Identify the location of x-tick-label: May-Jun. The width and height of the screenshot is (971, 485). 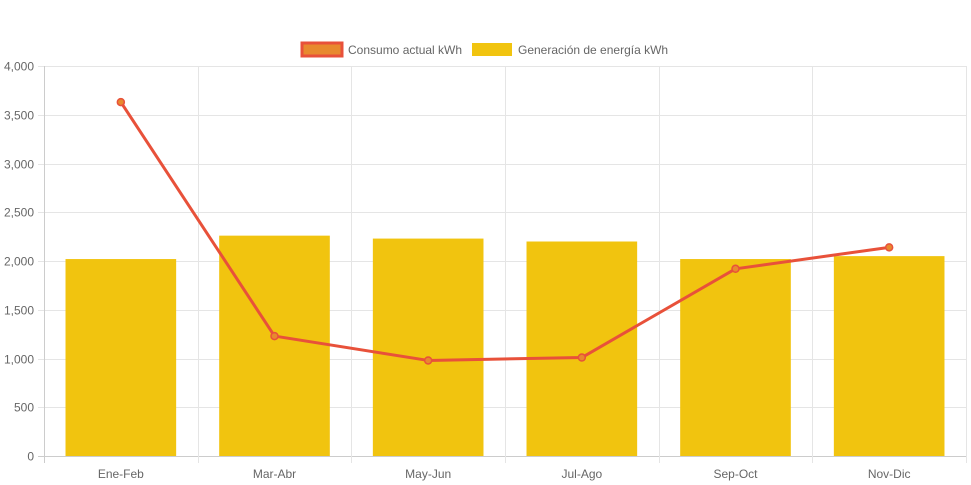
(428, 474).